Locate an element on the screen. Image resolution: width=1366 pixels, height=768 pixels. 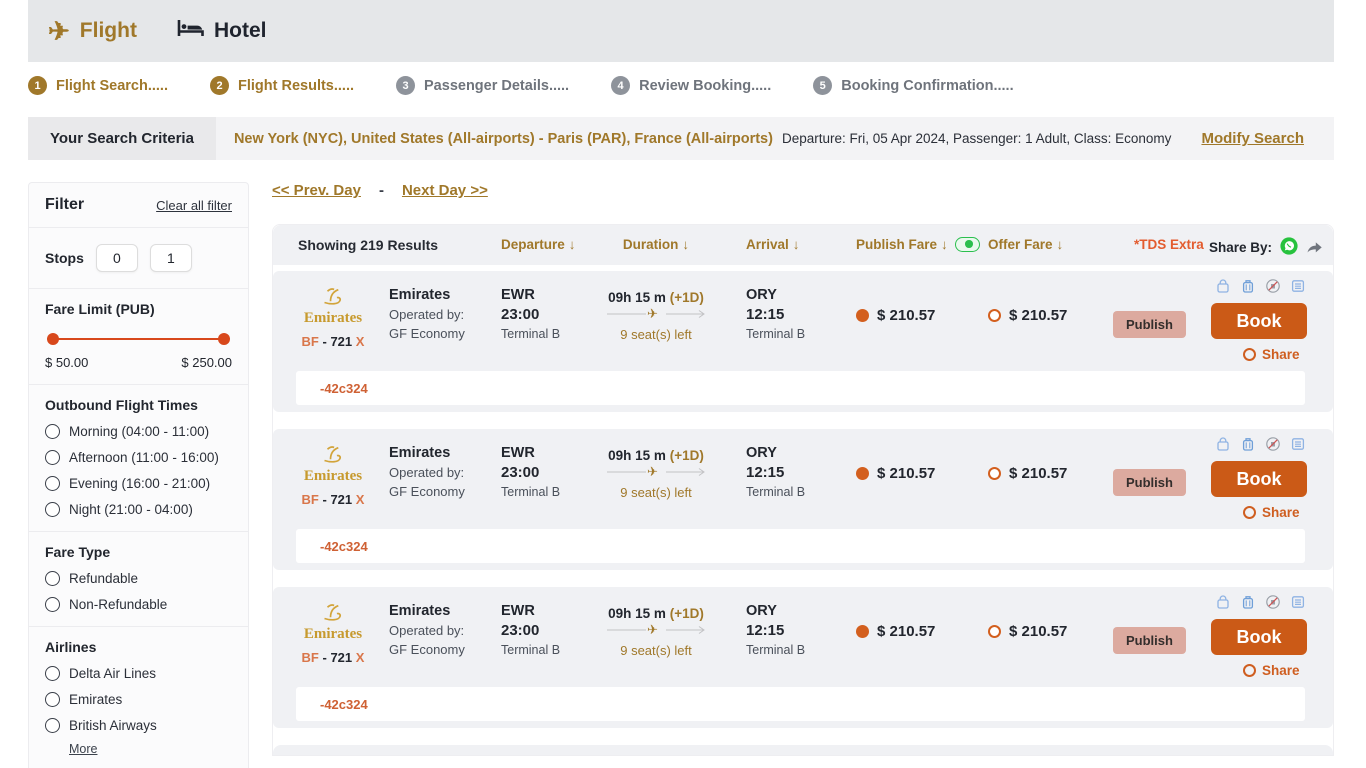
departure-airport: EWR is located at coordinates (518, 453).